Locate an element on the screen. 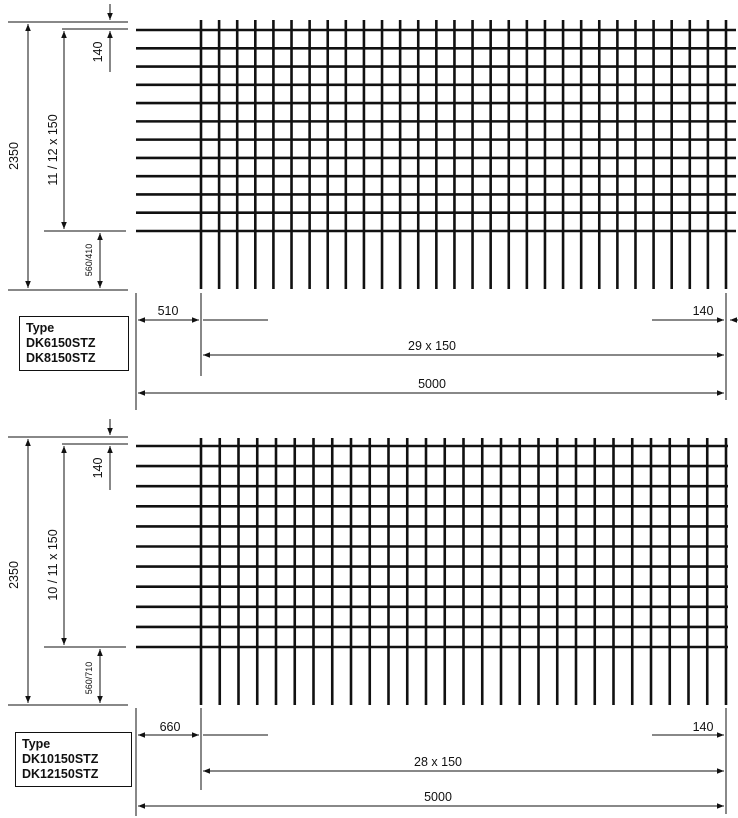 The height and width of the screenshot is (818, 738). type-code: DK10150STZ is located at coordinates (60, 759).